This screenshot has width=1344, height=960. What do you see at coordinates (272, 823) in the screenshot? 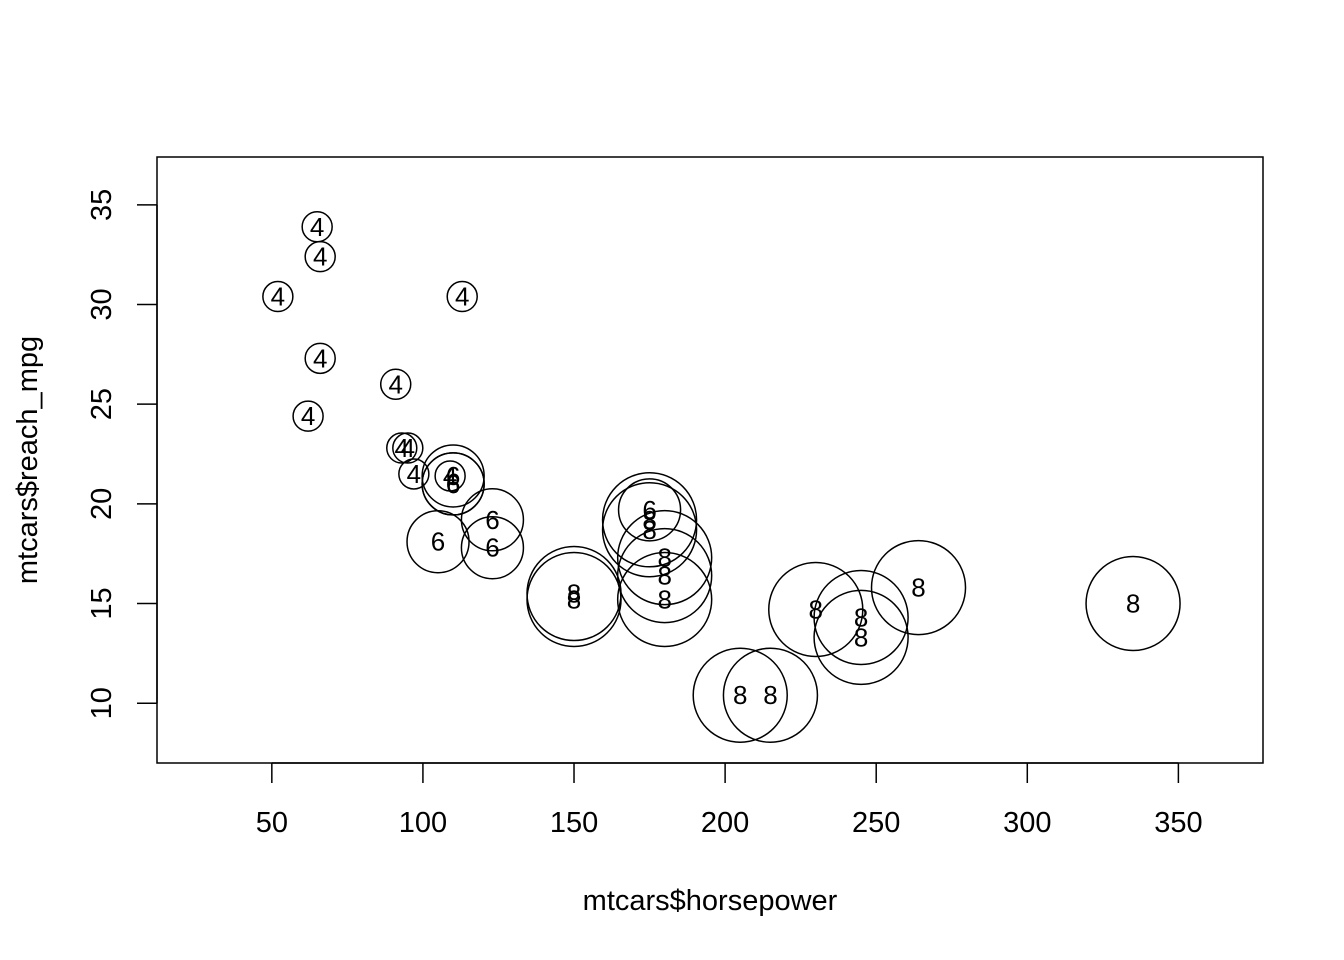
I see `x-tick-label: 50` at bounding box center [272, 823].